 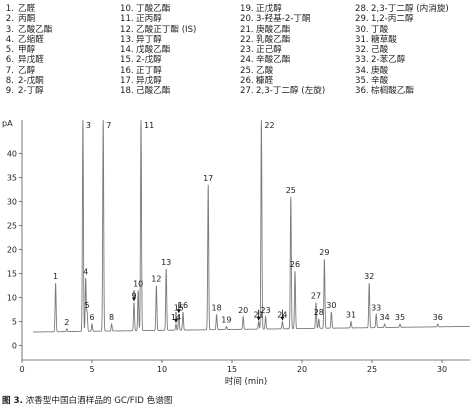 What do you see at coordinates (158, 81) in the screenshot?
I see `legend-item: 17. 异戊醇` at bounding box center [158, 81].